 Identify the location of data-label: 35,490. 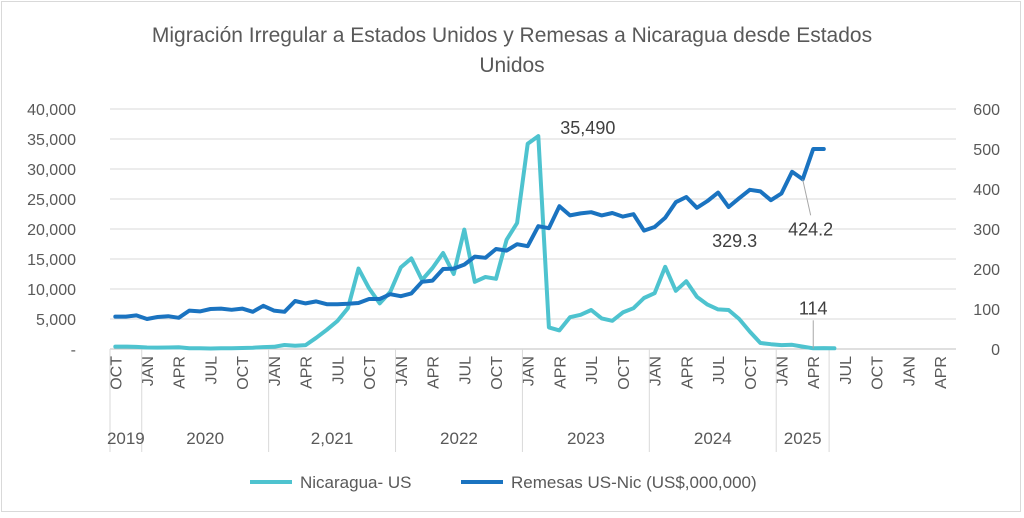
(587, 128).